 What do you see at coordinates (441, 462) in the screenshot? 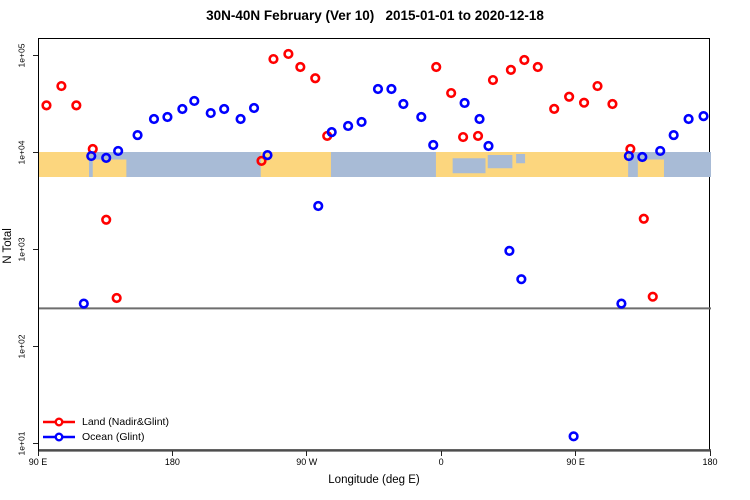
I see `x-tick-label: 0` at bounding box center [441, 462].